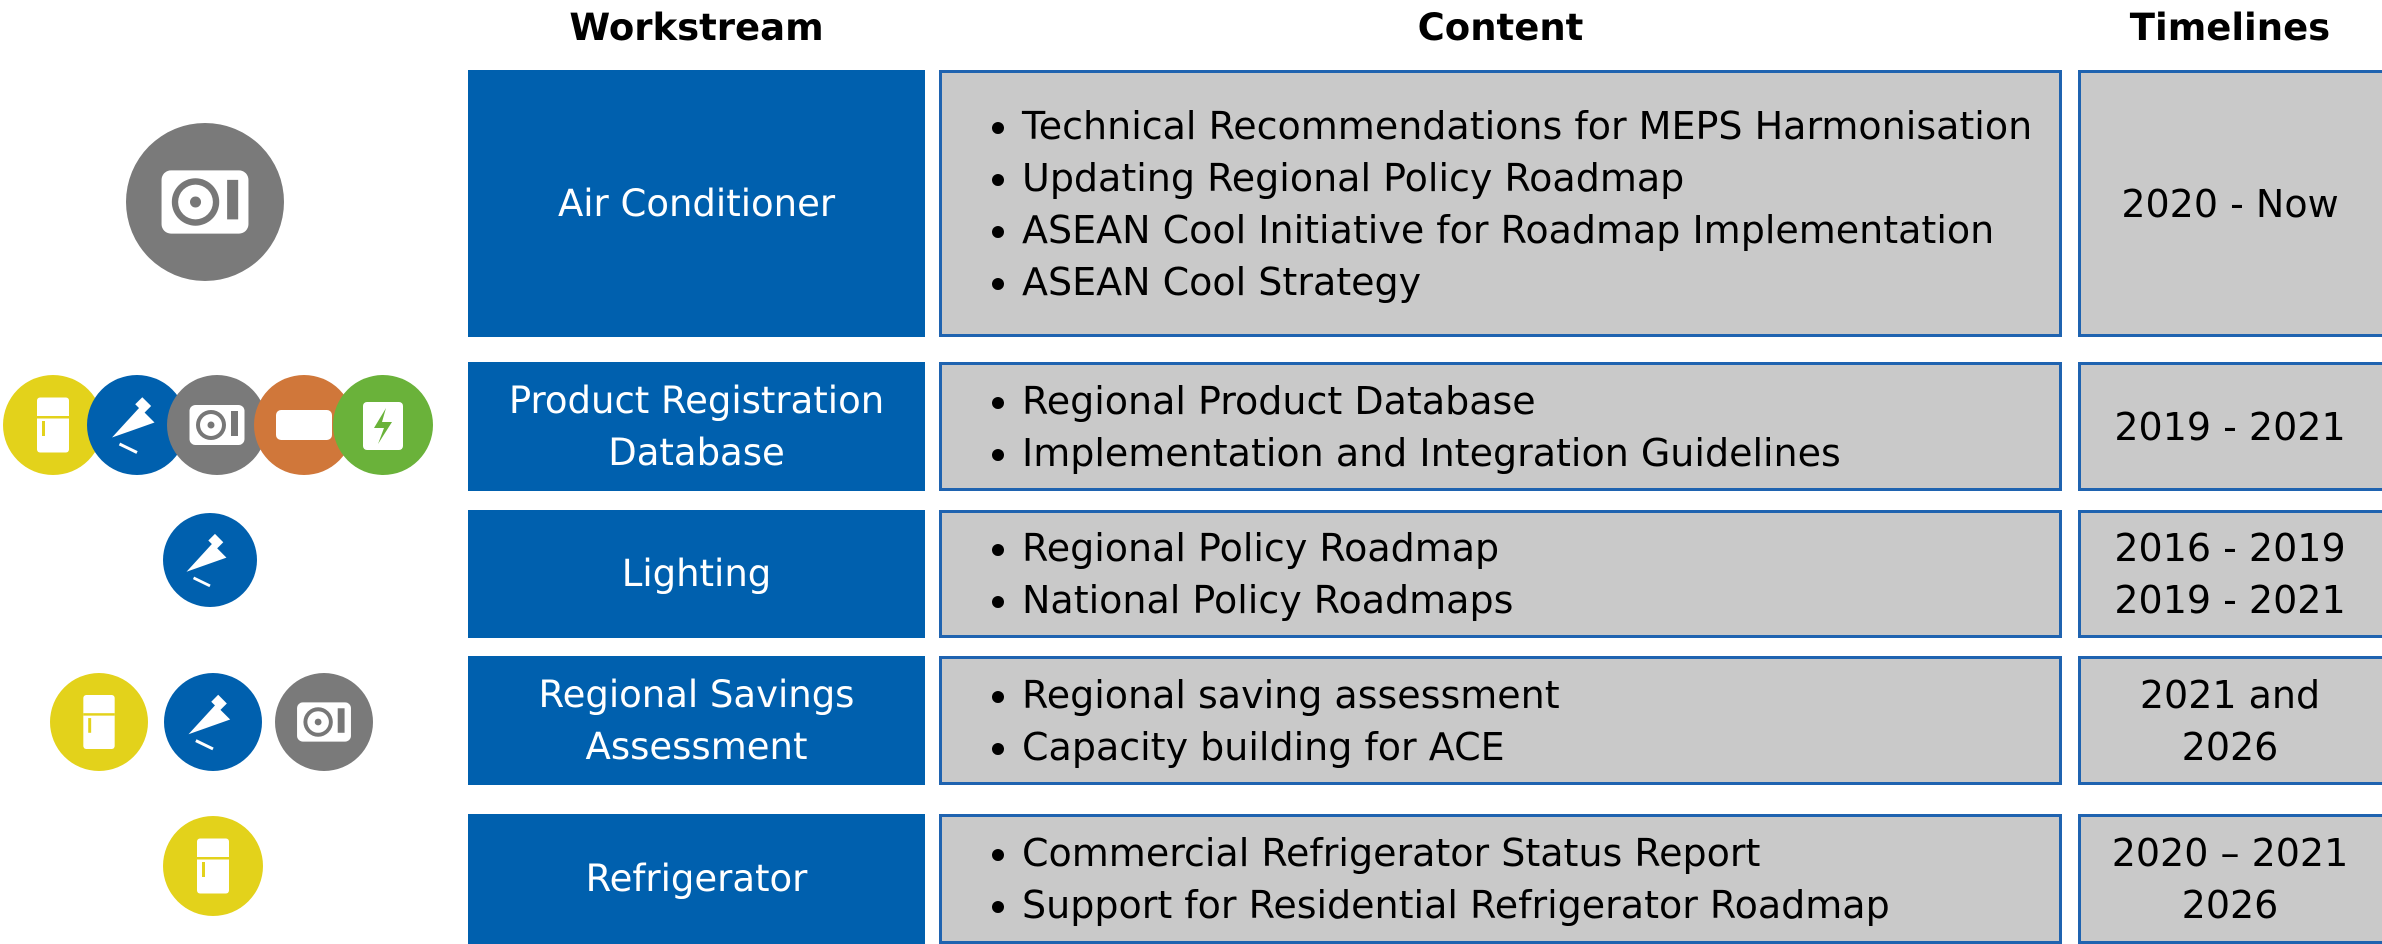 The width and height of the screenshot is (2382, 944). Describe the element at coordinates (1527, 282) in the screenshot. I see `content-item: ASEAN Cool Strategy` at that location.